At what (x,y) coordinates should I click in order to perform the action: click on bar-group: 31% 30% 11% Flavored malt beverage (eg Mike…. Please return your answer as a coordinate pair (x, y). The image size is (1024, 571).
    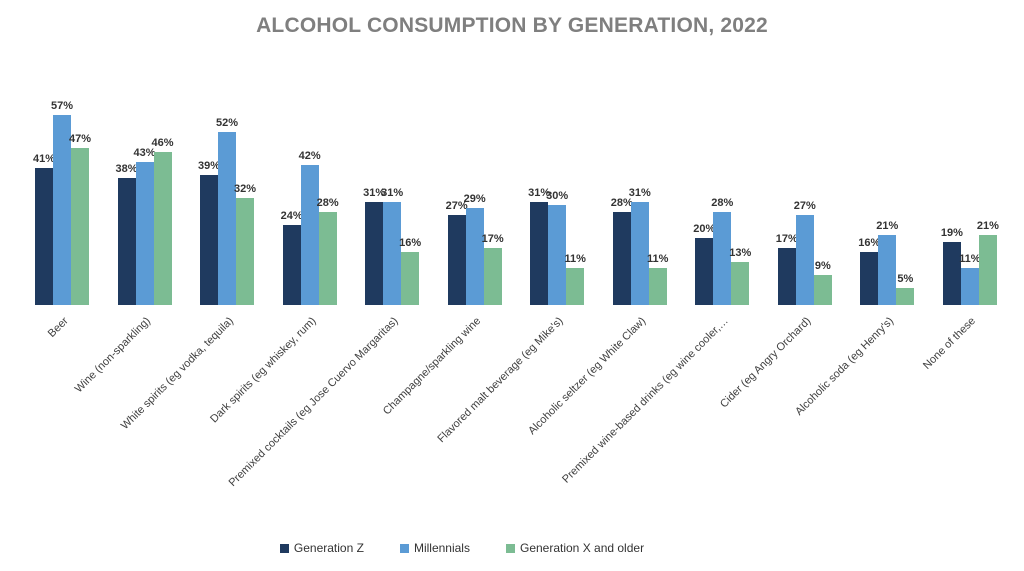
    Looking at the image, I should click on (511, 277).